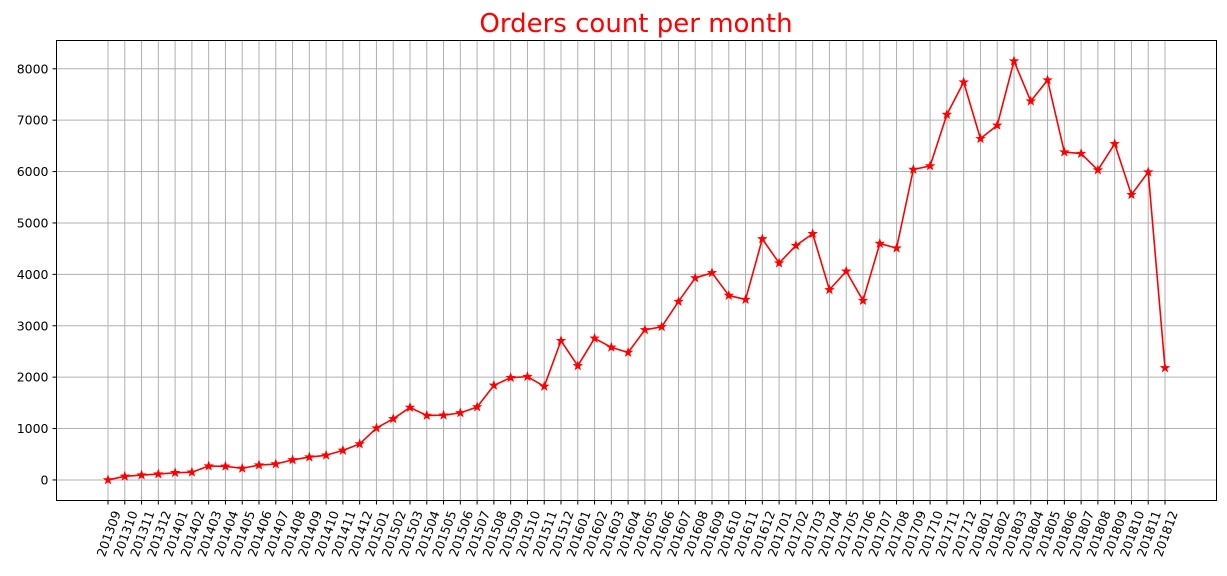 The height and width of the screenshot is (576, 1227). Describe the element at coordinates (635, 24) in the screenshot. I see `chart-title: Orders count per month` at that location.